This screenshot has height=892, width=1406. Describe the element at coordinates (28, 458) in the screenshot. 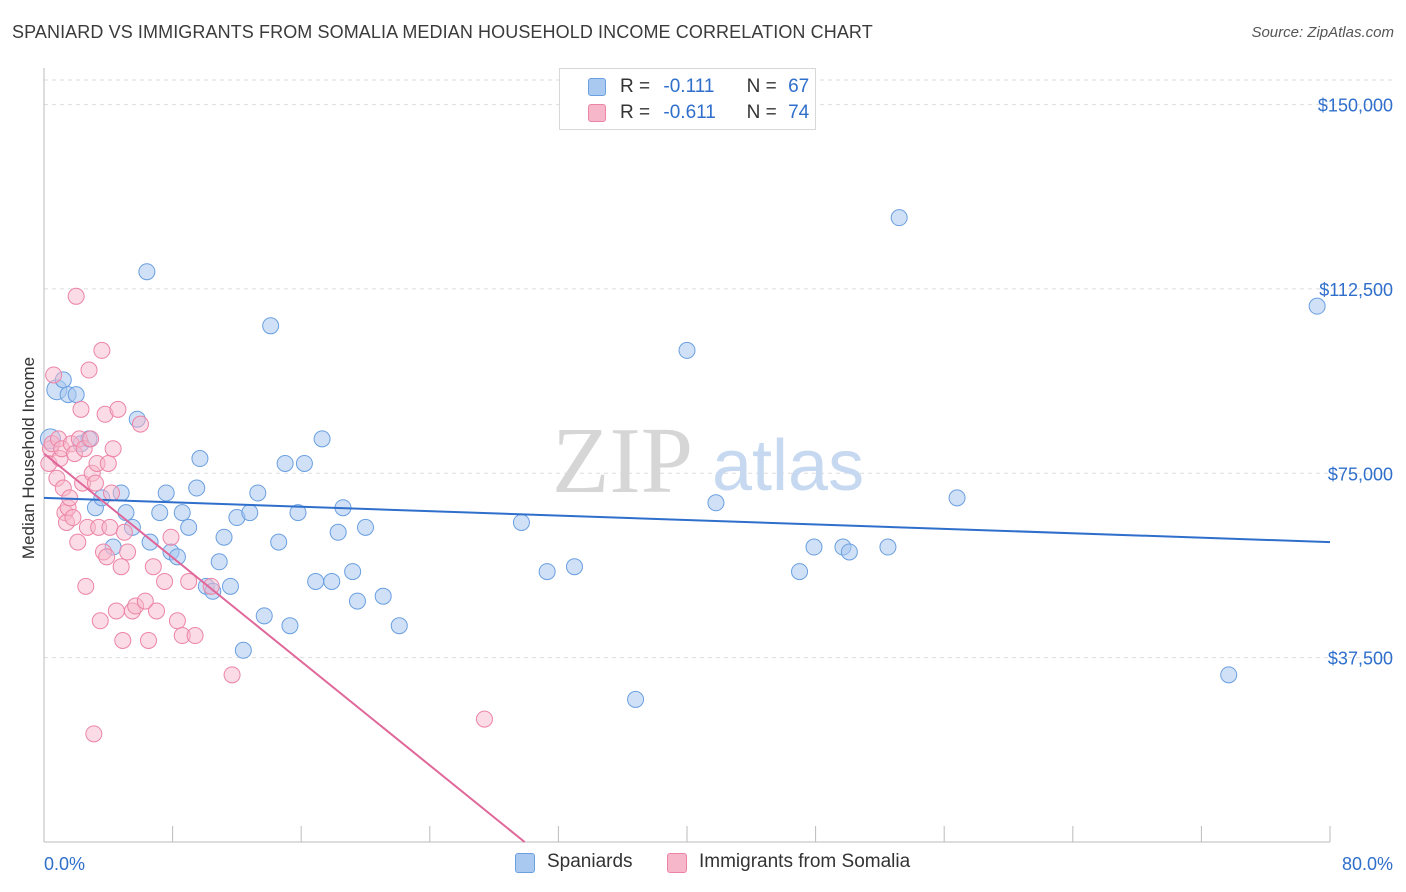

I see `y-axis-label: Median Household Income` at that location.